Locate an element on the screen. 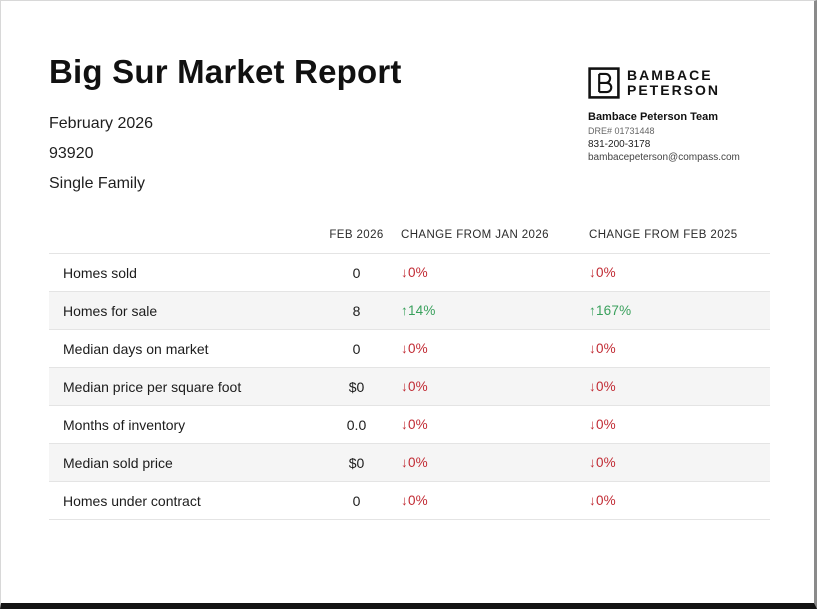 The image size is (817, 609). table-row: Months of inventory 0.0 ↓0% ↓0% is located at coordinates (409, 424).